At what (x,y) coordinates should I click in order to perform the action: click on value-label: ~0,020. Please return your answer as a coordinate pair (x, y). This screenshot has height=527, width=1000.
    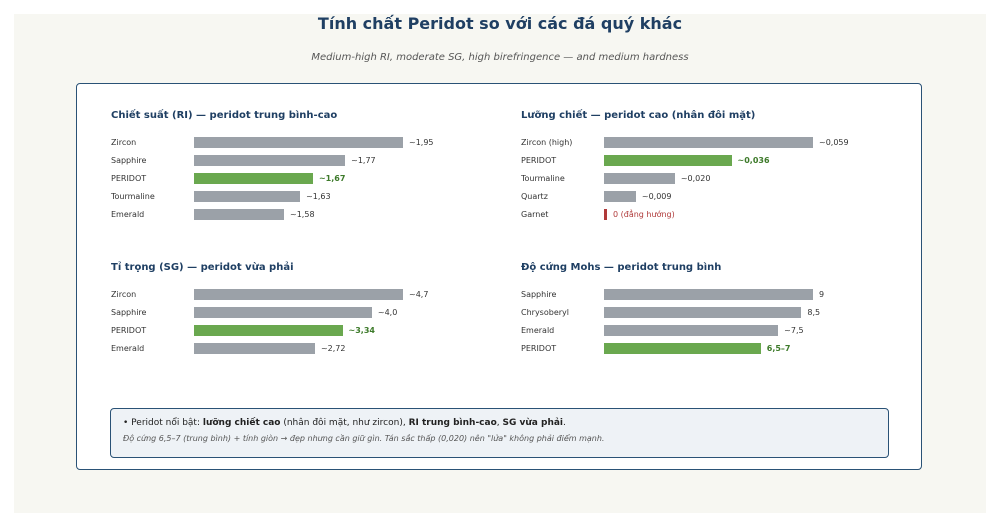
    Looking at the image, I should click on (695, 178).